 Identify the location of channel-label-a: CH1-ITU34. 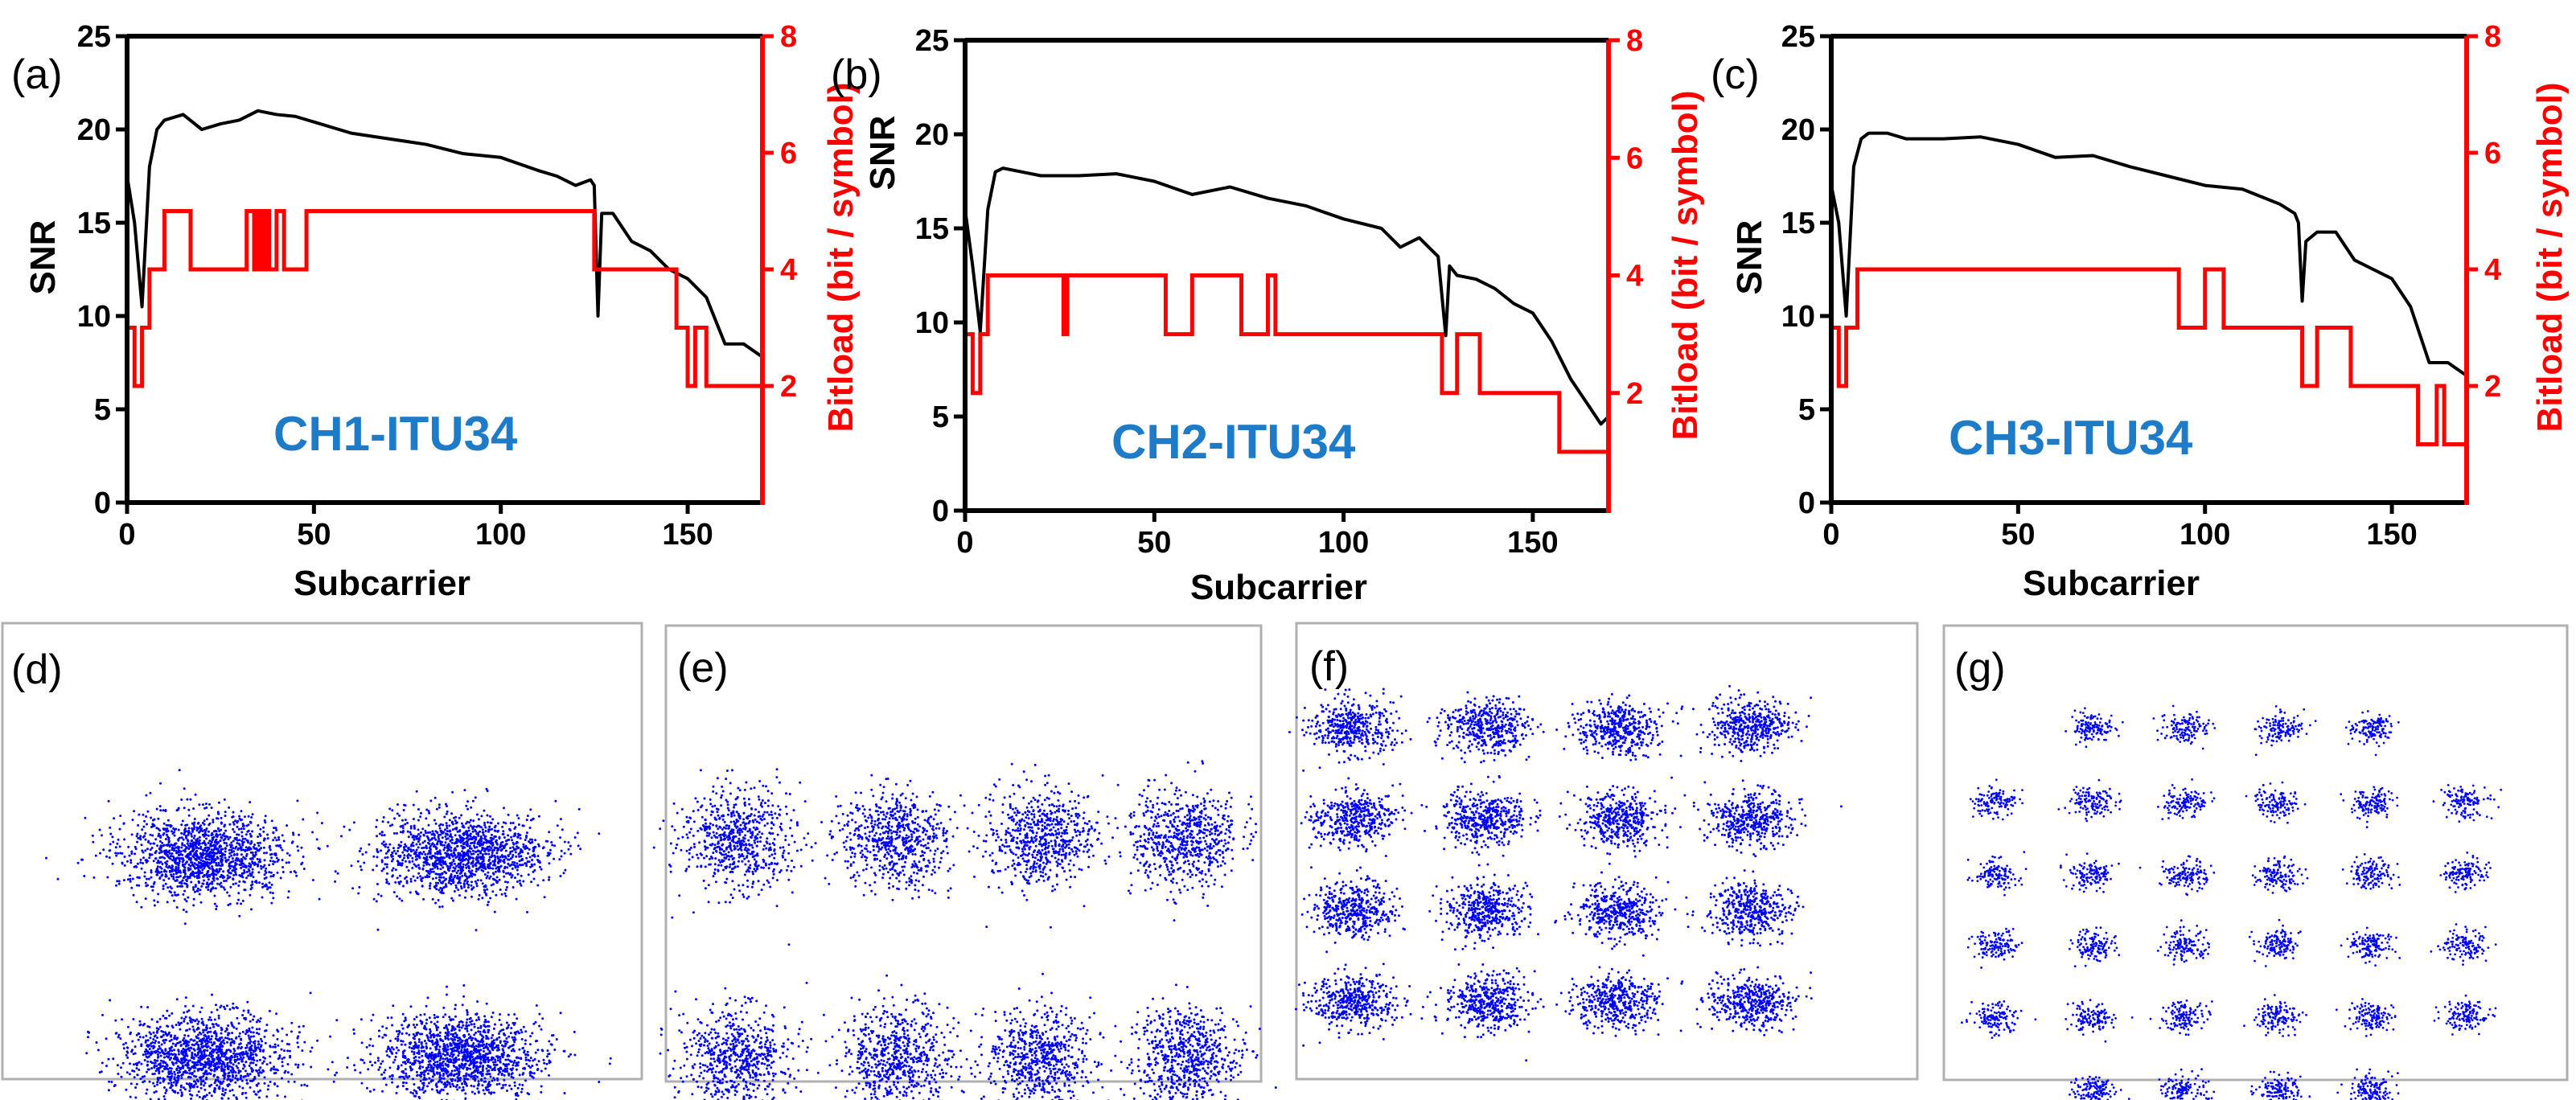
(395, 434).